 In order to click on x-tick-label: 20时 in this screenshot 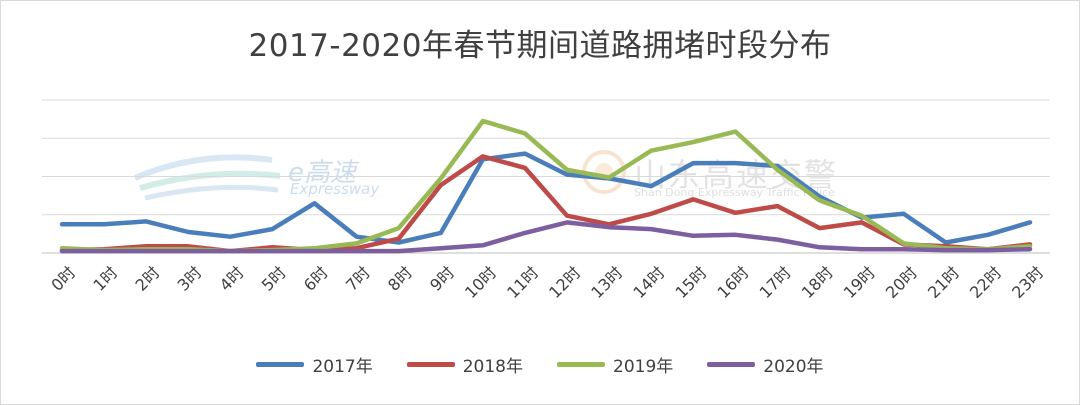, I will do `click(901, 282)`.